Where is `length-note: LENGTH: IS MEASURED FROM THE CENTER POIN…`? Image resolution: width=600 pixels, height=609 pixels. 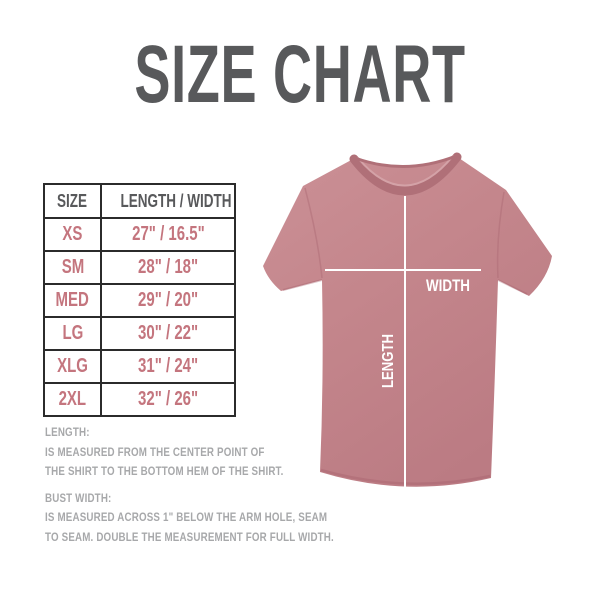
length-note: LENGTH: IS MEASURED FROM THE CENTER POIN… is located at coordinates (190, 453).